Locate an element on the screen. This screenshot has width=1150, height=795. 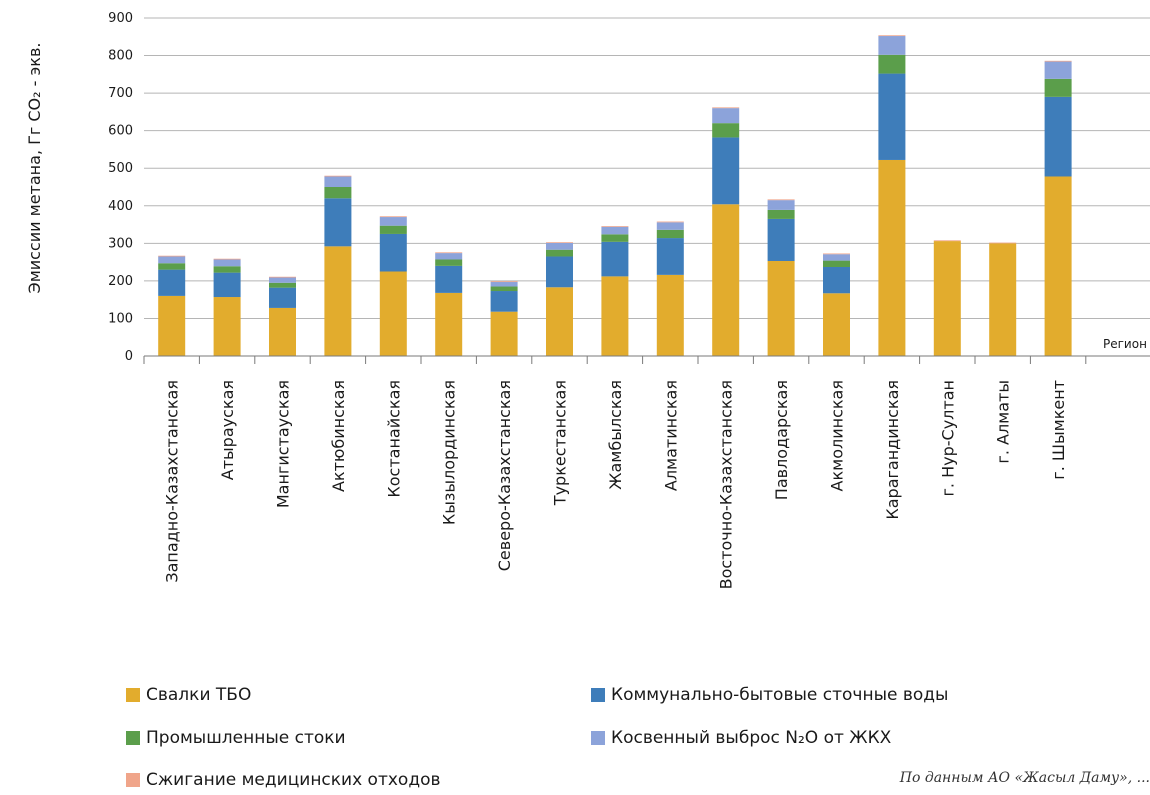
x-axis is located at coordinates (646, 359).